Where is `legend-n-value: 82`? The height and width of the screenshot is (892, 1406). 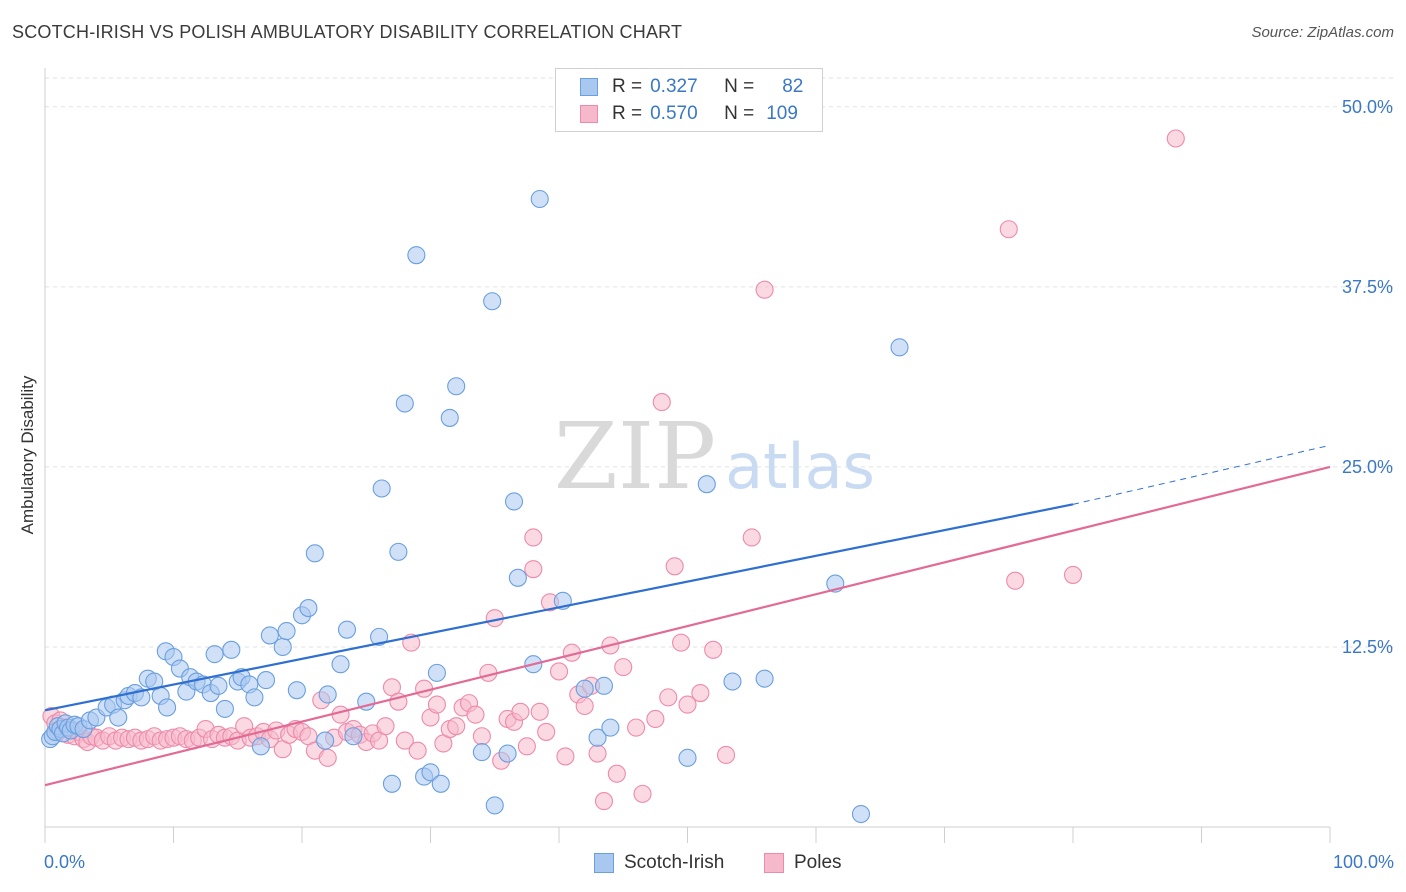
legend-n-value: 82 is located at coordinates (793, 86).